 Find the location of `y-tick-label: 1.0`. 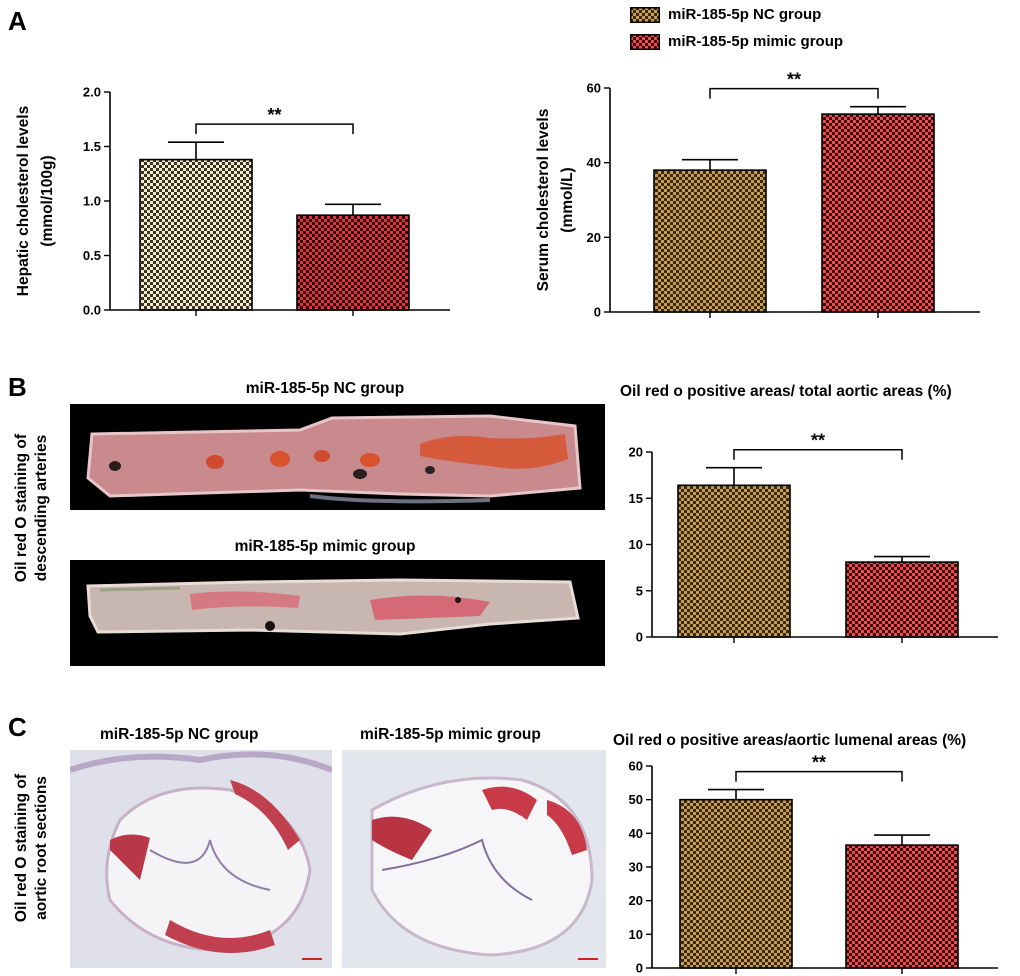

y-tick-label: 1.0 is located at coordinates (92, 201).